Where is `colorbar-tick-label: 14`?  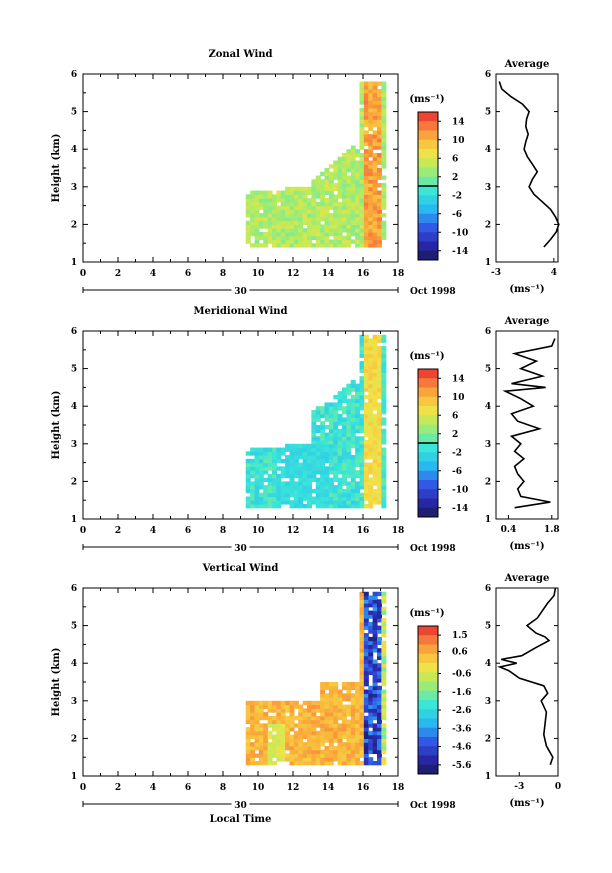 colorbar-tick-label: 14 is located at coordinates (458, 122).